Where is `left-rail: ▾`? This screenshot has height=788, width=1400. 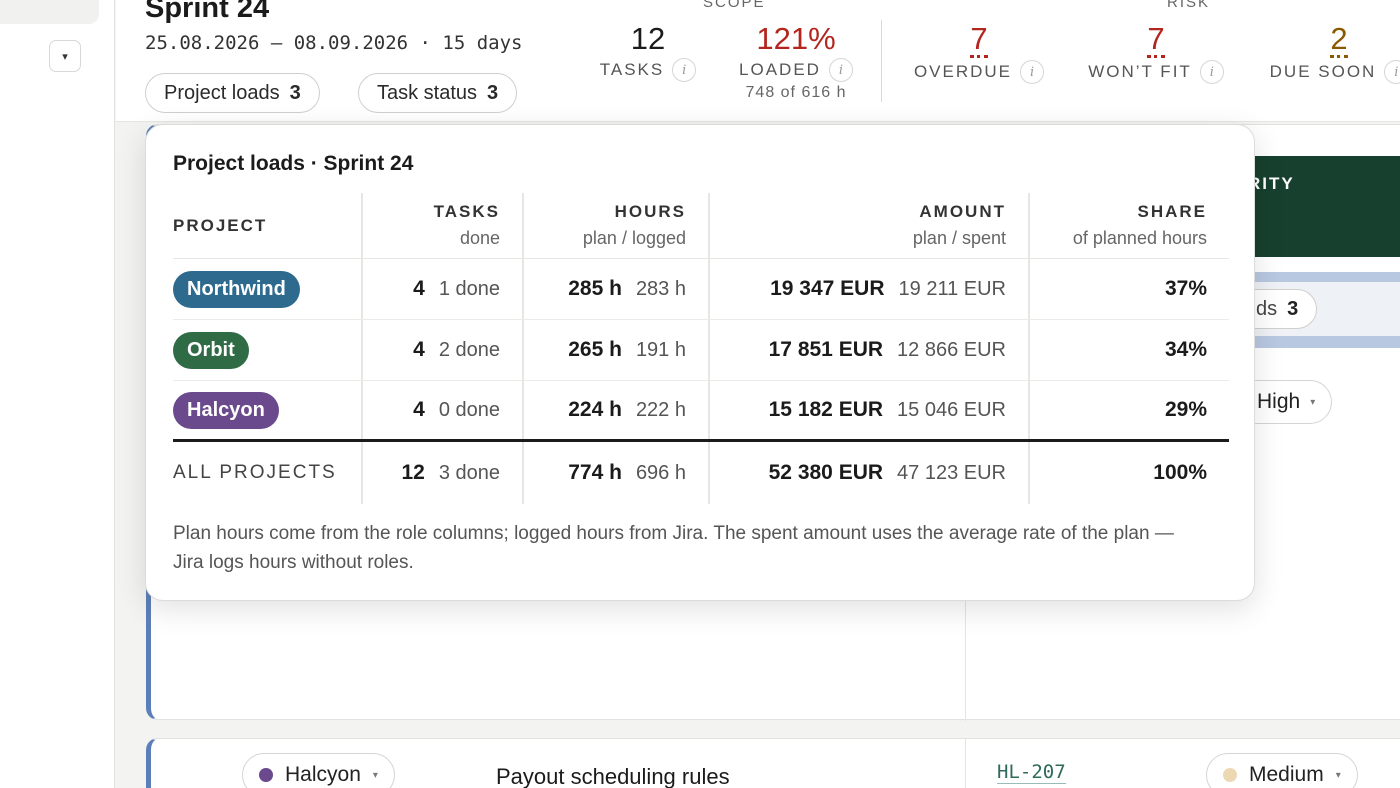
left-rail: ▾ is located at coordinates (57, 394).